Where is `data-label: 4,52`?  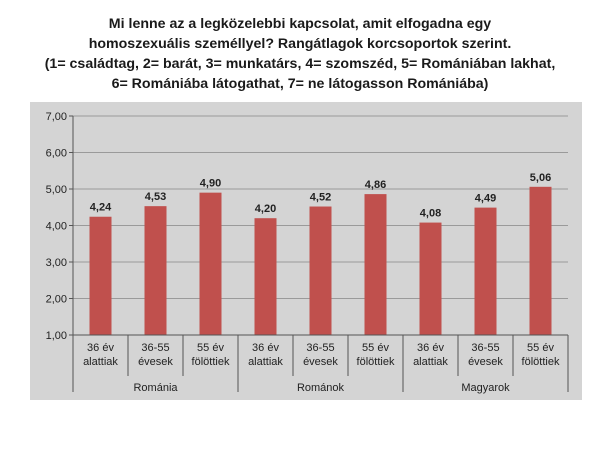
data-label: 4,52 is located at coordinates (320, 198).